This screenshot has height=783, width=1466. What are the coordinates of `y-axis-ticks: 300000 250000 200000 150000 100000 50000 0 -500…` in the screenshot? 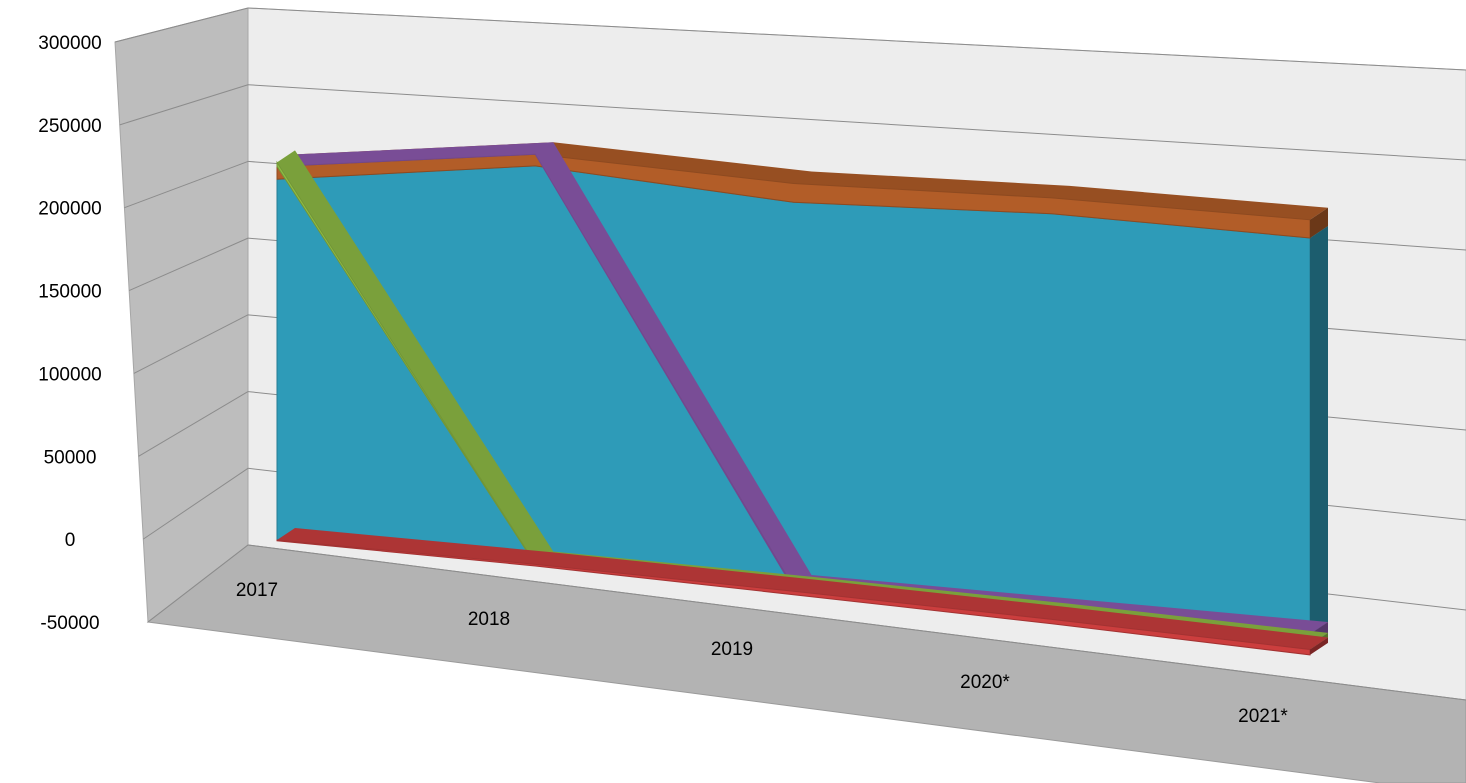 It's located at (69, 333).